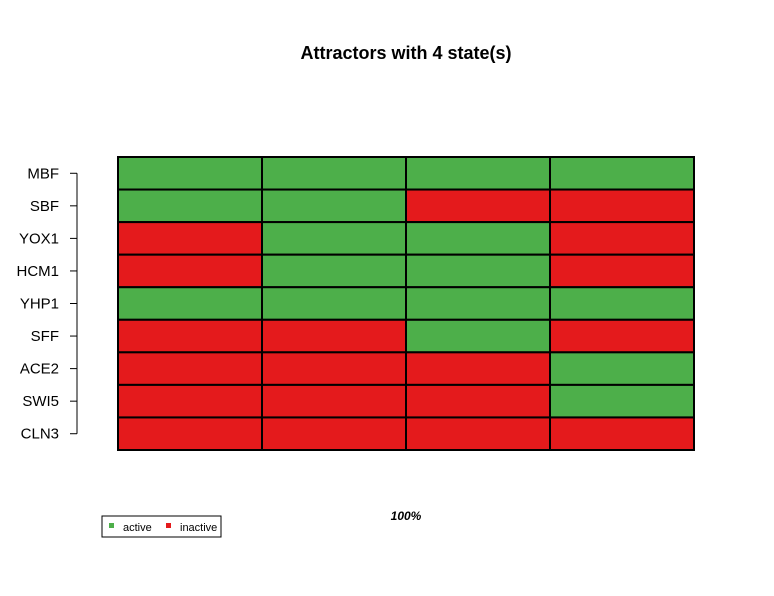  Describe the element at coordinates (37, 271) in the screenshot. I see `y-tick-label-hcm1: HCM1` at that location.